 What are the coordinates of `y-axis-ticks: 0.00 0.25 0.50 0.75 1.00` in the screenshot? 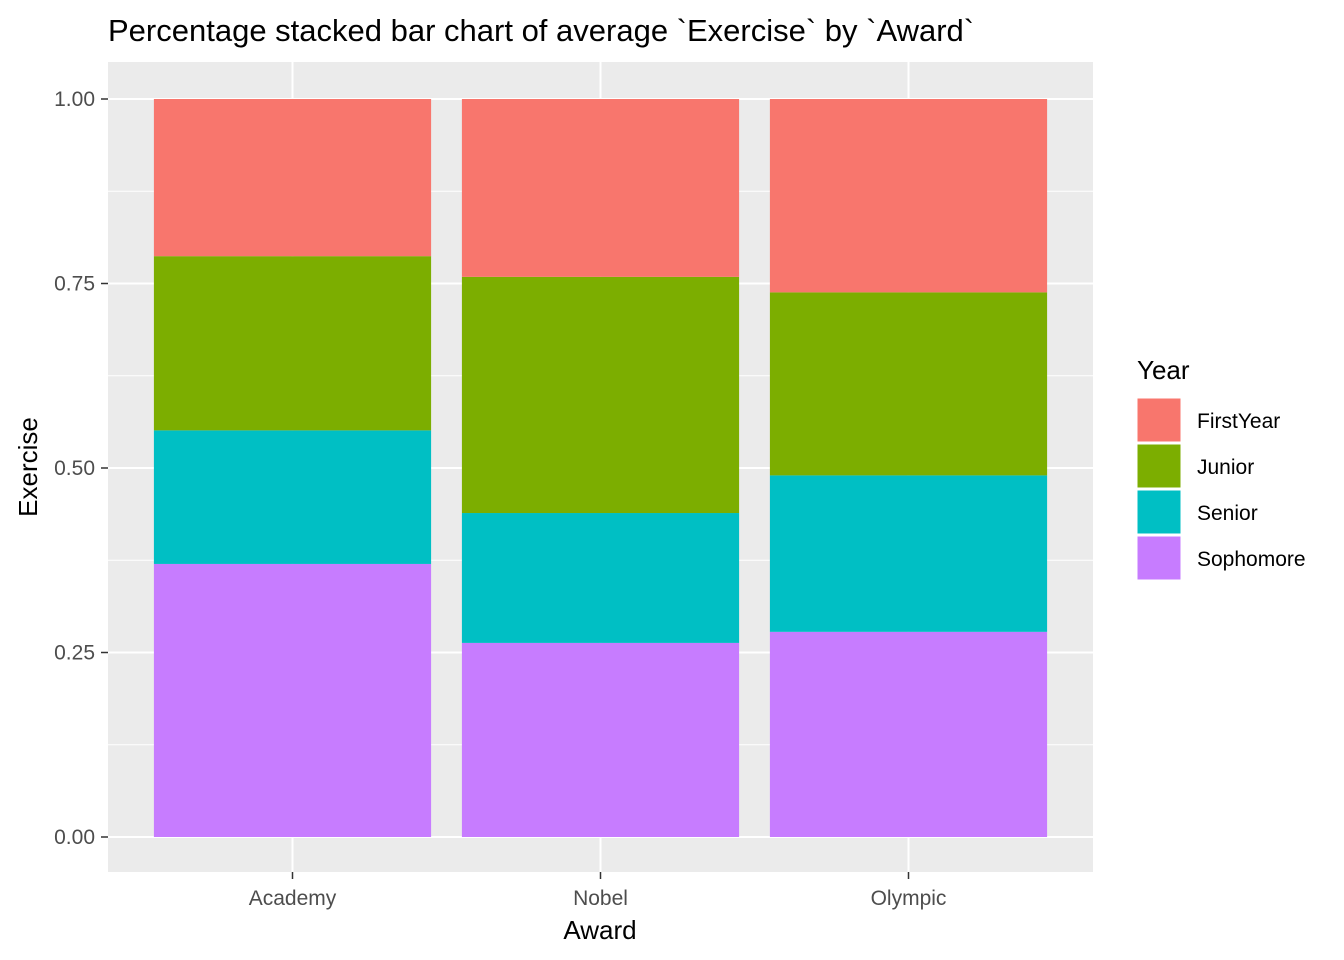 It's located at (81, 468).